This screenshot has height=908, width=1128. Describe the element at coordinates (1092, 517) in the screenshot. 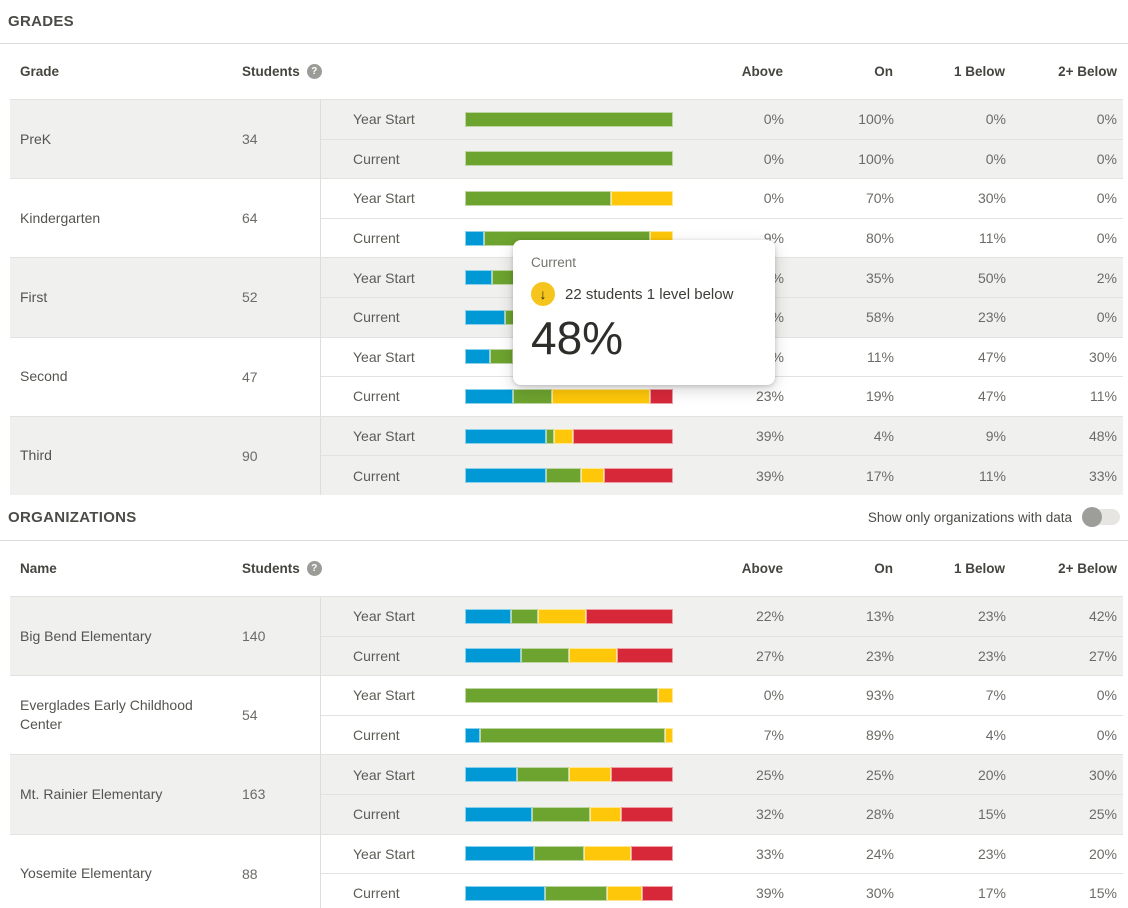

I see `toggle-knob-icon` at that location.